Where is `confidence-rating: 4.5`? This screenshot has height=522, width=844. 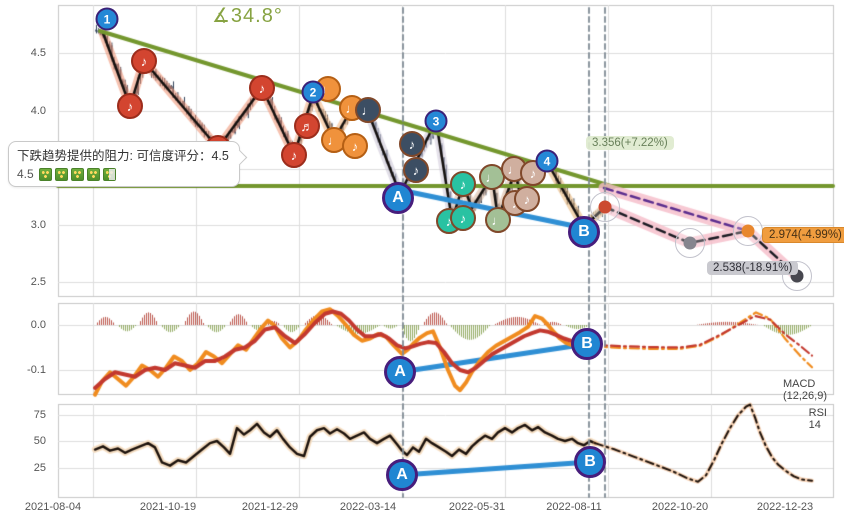
confidence-rating: 4.5 is located at coordinates (123, 174).